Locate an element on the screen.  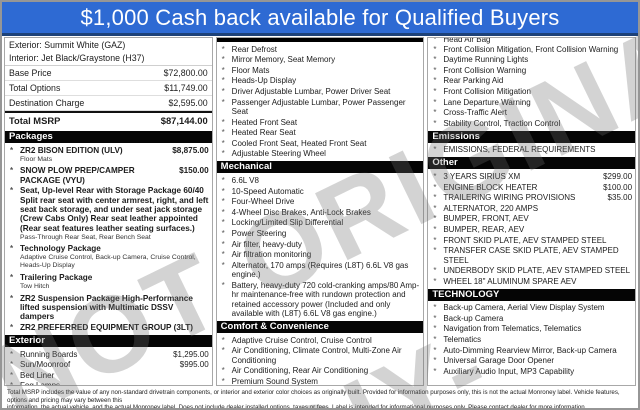
feature-text: Navigation from Telematics, Telematics is located at coordinates (512, 329).